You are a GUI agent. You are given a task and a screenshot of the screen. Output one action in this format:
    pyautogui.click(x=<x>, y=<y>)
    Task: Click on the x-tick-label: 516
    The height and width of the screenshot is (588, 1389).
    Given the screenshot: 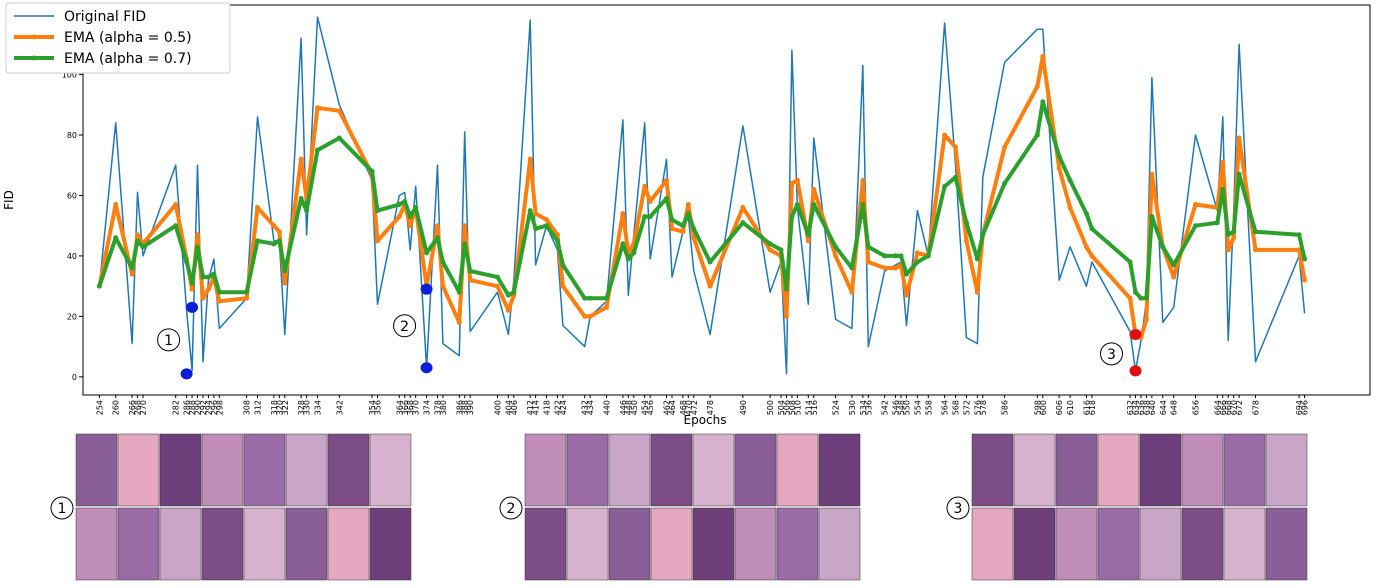 What is the action you would take?
    pyautogui.click(x=814, y=407)
    